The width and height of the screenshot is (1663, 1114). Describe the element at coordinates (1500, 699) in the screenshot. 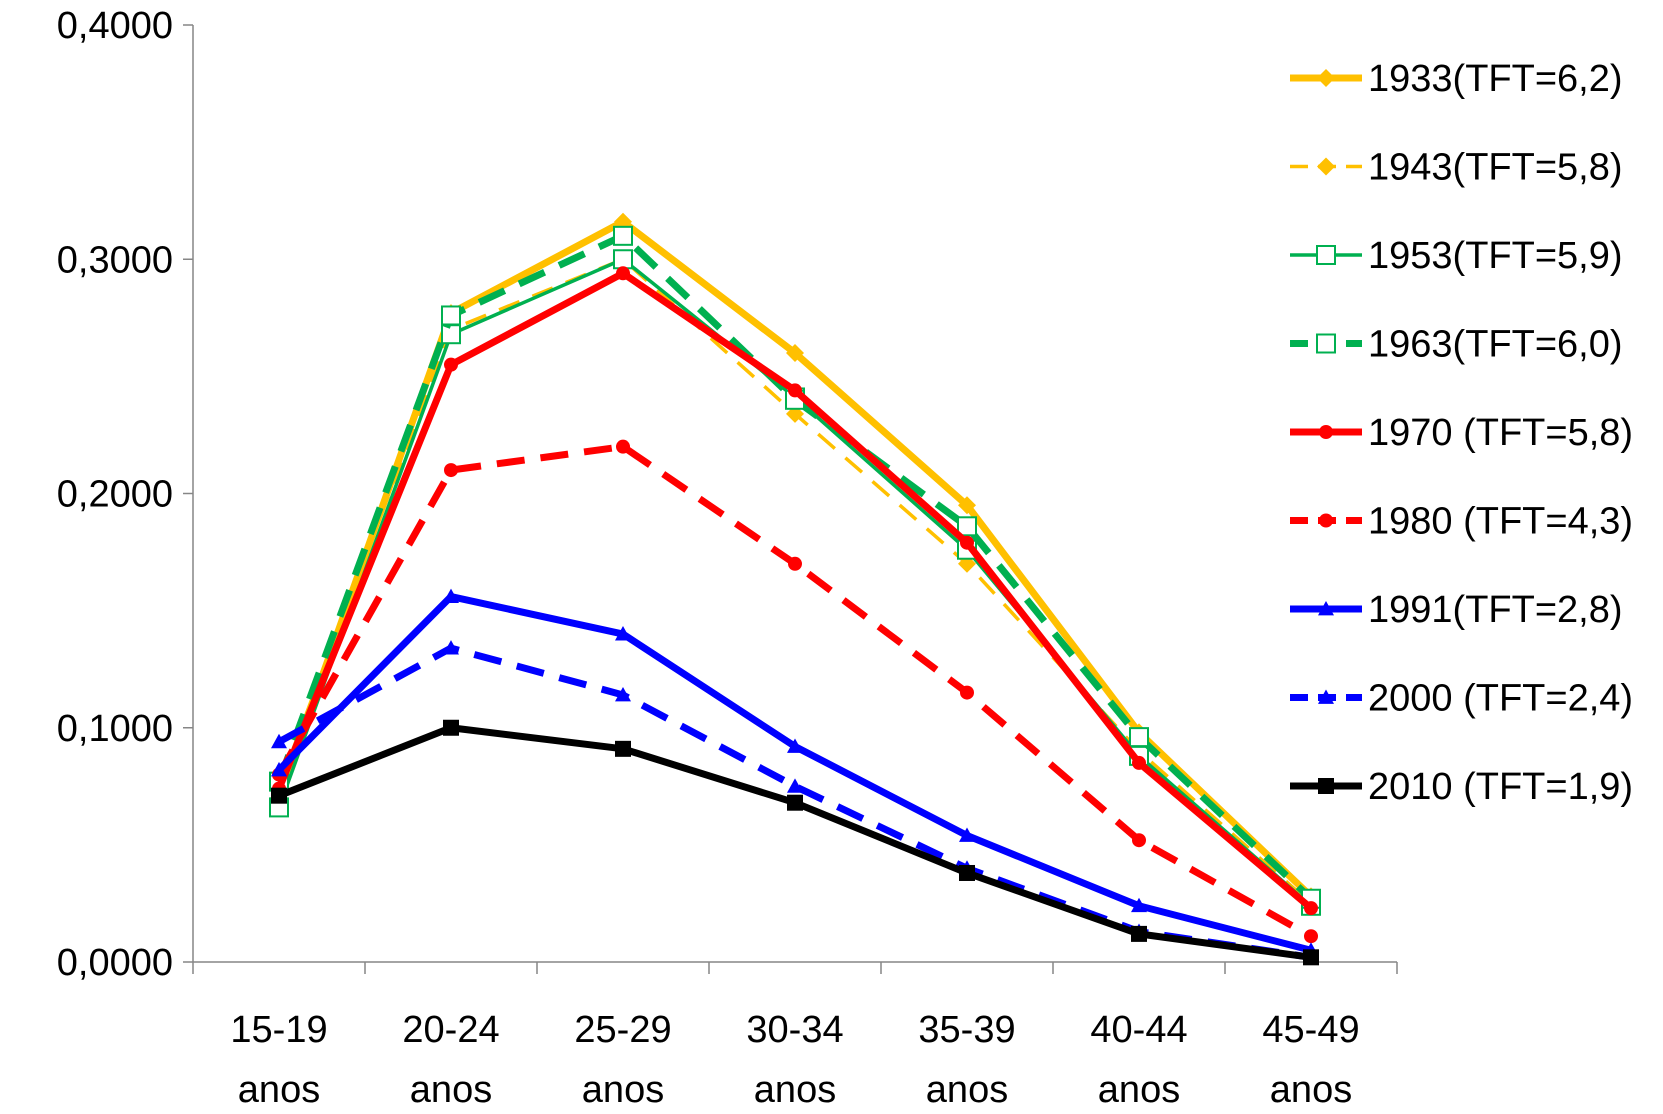

I see `legend-label: 2000 (TFT=2,4)` at that location.